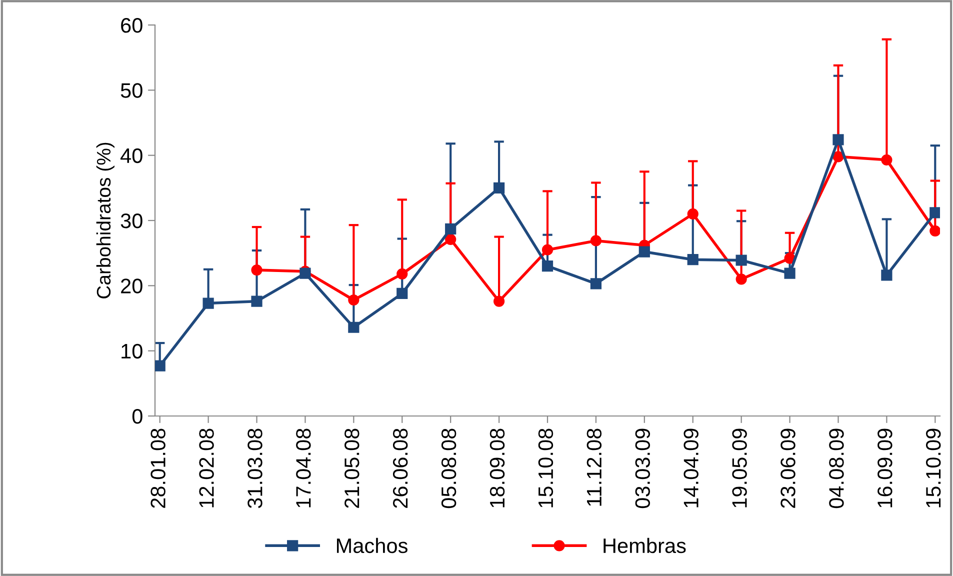 The width and height of the screenshot is (953, 576). I want to click on x-tick-label: 18.09.08, so click(497, 468).